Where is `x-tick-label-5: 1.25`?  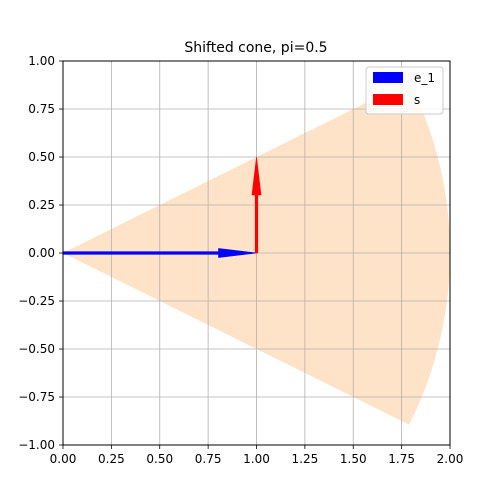
x-tick-label-5: 1.25 is located at coordinates (305, 459).